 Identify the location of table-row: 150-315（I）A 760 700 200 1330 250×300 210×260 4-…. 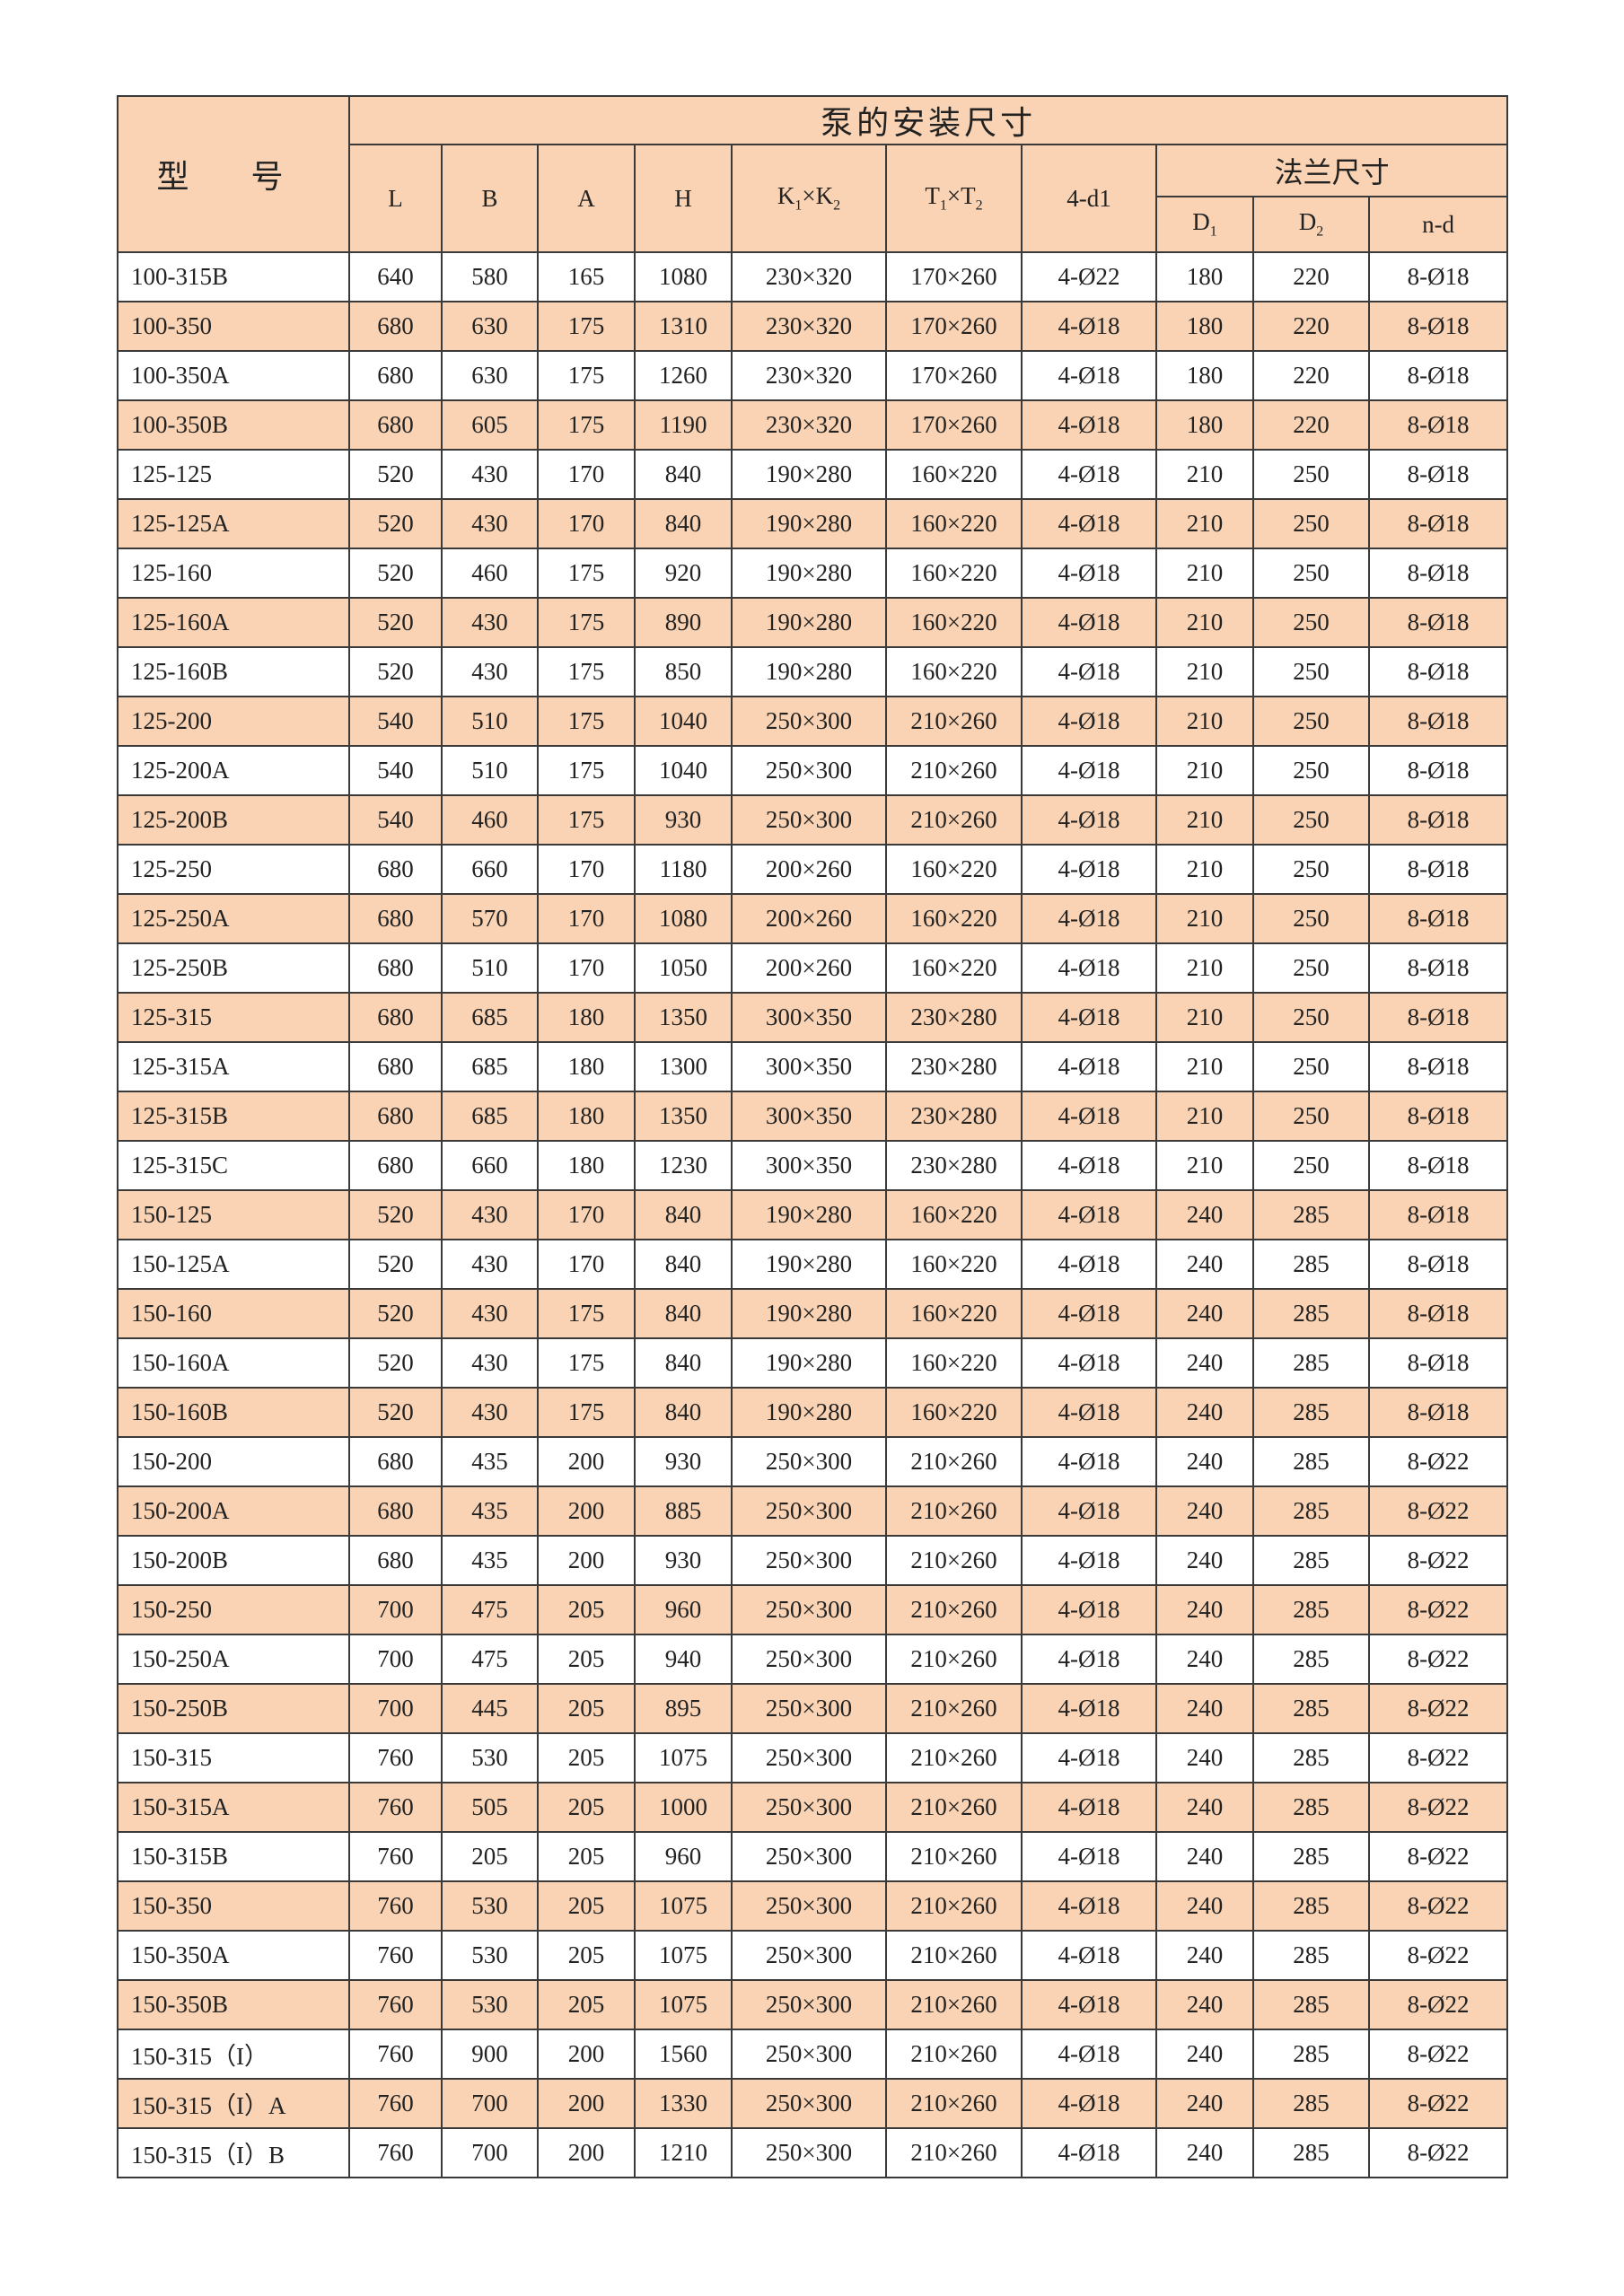
(813, 2103).